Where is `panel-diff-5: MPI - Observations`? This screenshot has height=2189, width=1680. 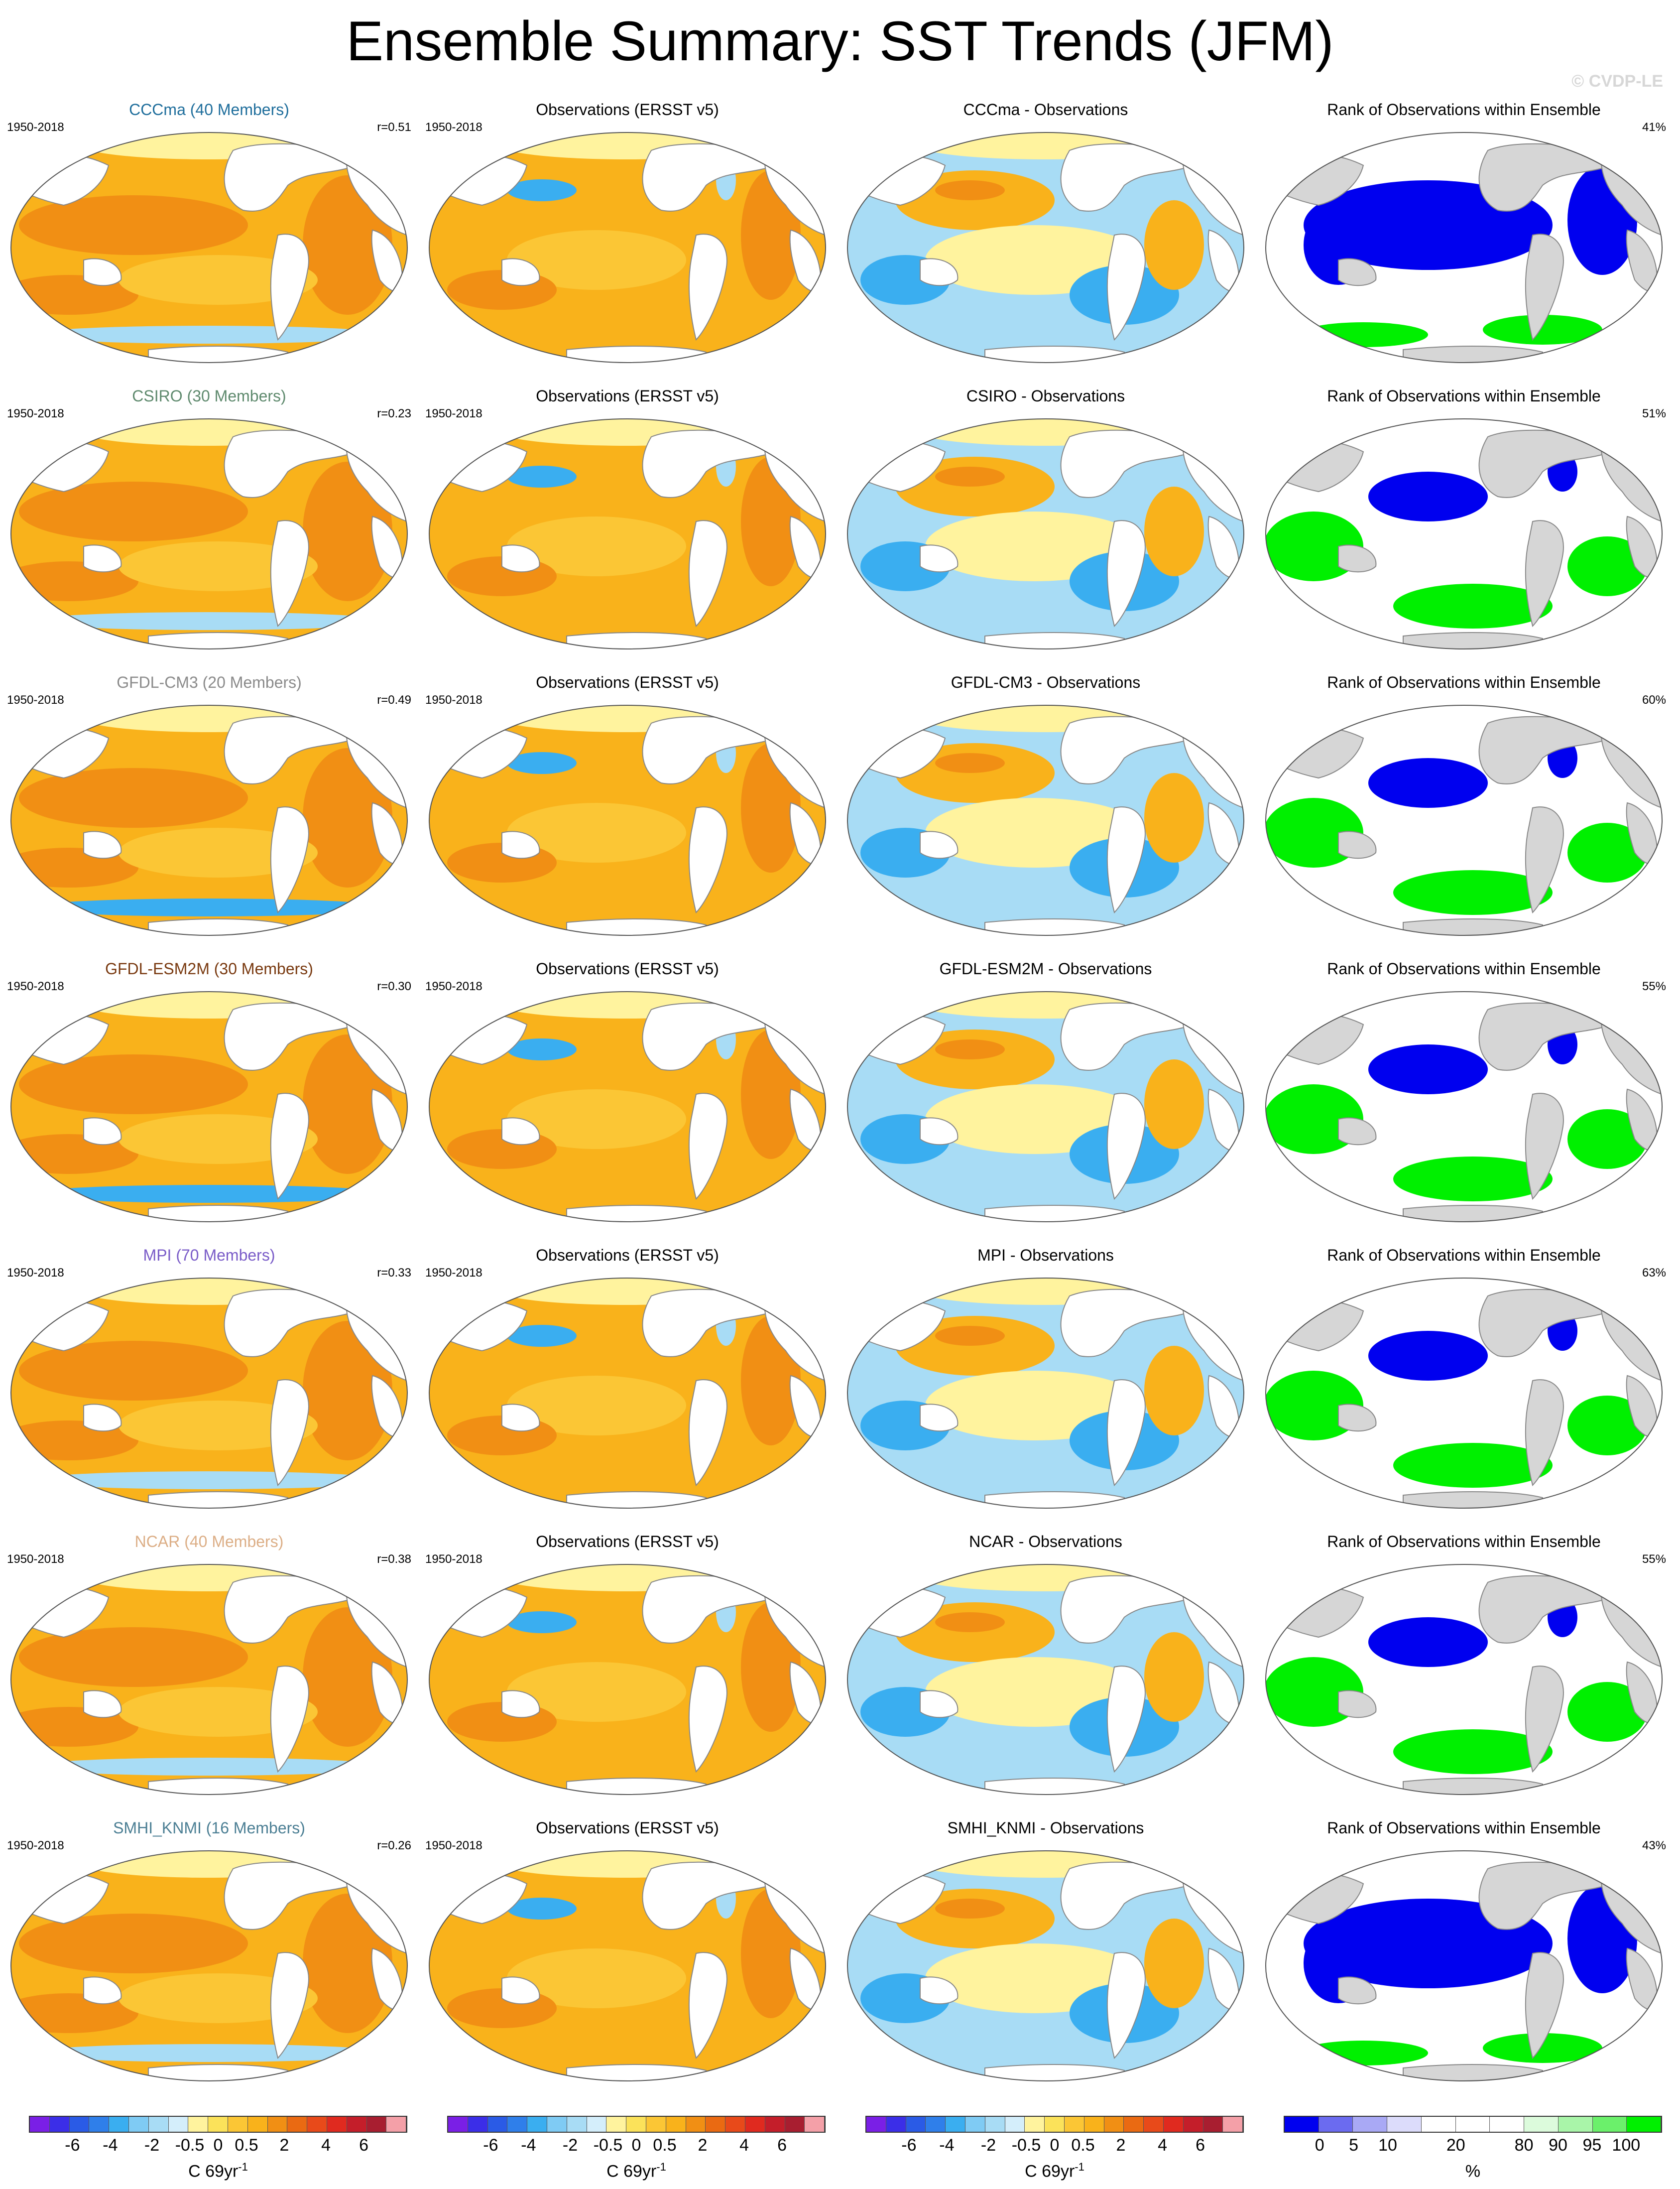 panel-diff-5: MPI - Observations is located at coordinates (1045, 1385).